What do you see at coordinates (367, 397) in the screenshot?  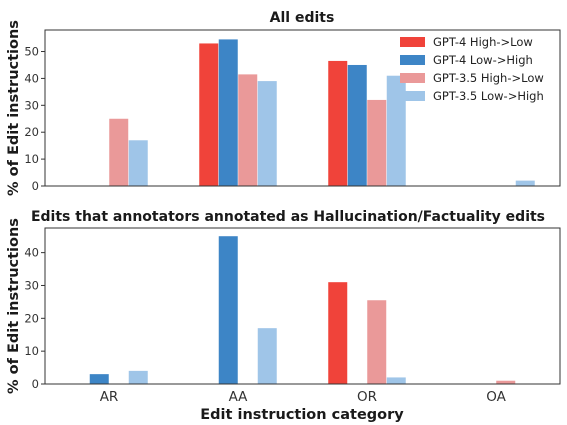 I see `x-tick-label-or: OR` at bounding box center [367, 397].